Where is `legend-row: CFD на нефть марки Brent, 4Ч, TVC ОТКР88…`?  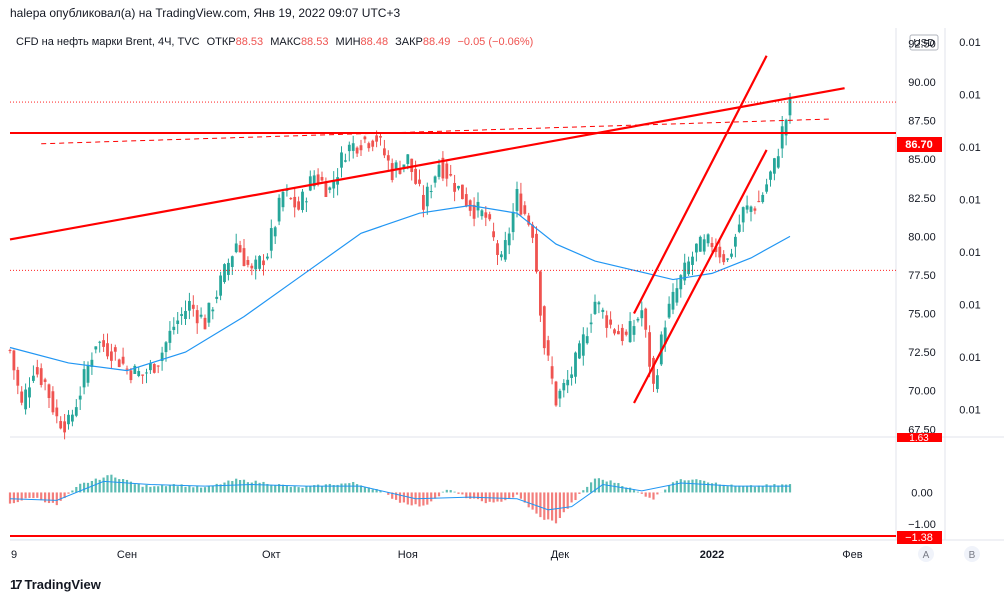
legend-row: CFD на нефть марки Brent, 4Ч, TVC ОТКР88… is located at coordinates (274, 42).